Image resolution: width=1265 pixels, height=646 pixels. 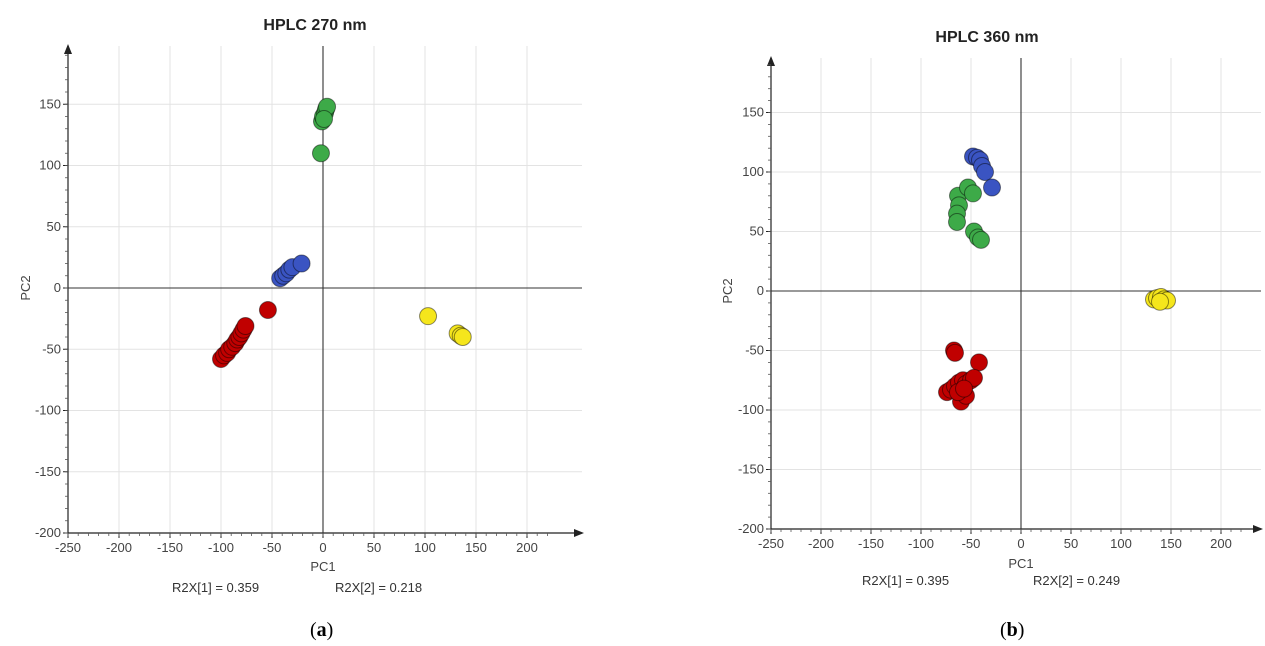 I want to click on chart-title: HPLC 360 nm, so click(x=986, y=37).